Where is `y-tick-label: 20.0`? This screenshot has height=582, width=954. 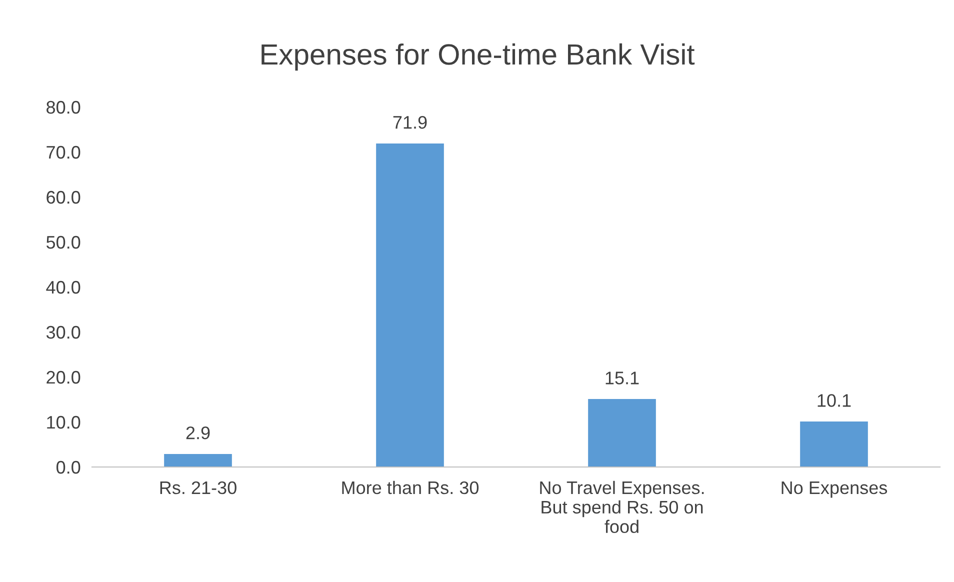
y-tick-label: 20.0 is located at coordinates (63, 377).